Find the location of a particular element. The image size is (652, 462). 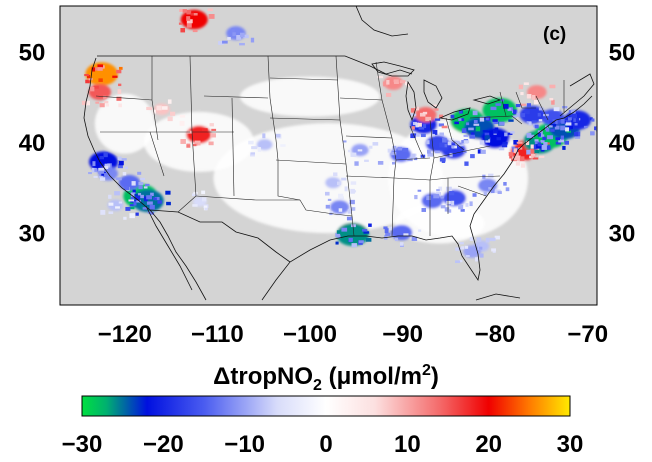

us-mexico-border is located at coordinates (220, 236).